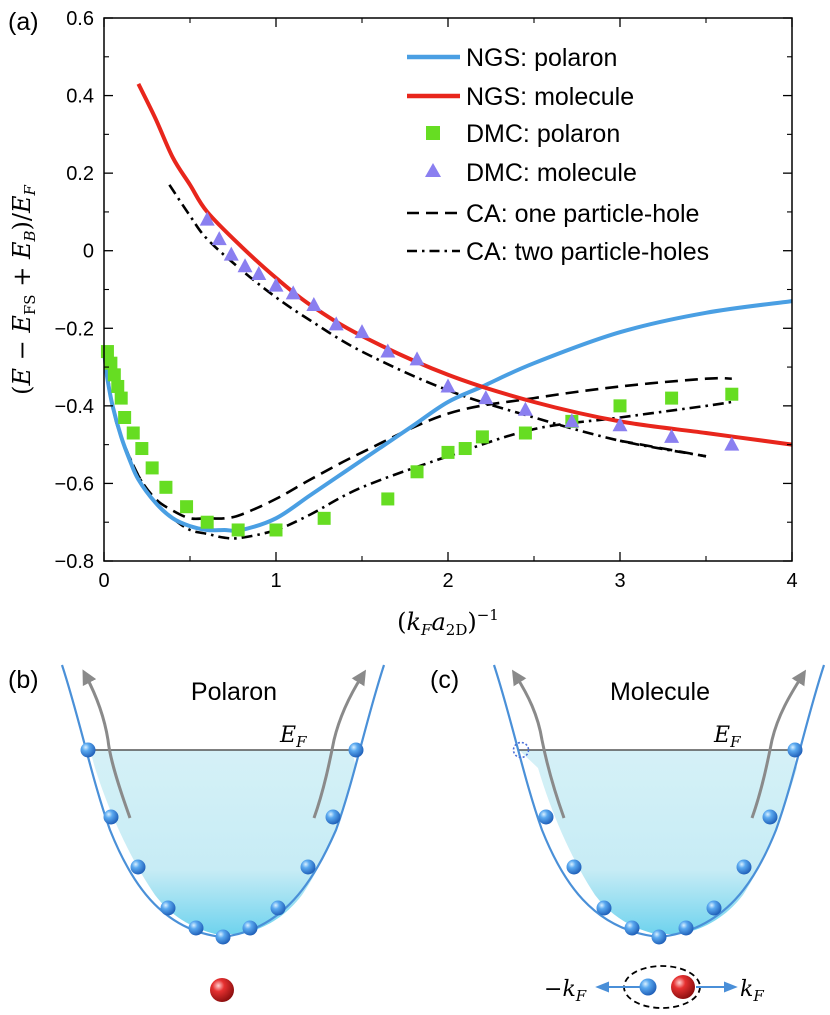 The image size is (830, 1015). What do you see at coordinates (88, 252) in the screenshot?
I see `y-tick-label: 0` at bounding box center [88, 252].